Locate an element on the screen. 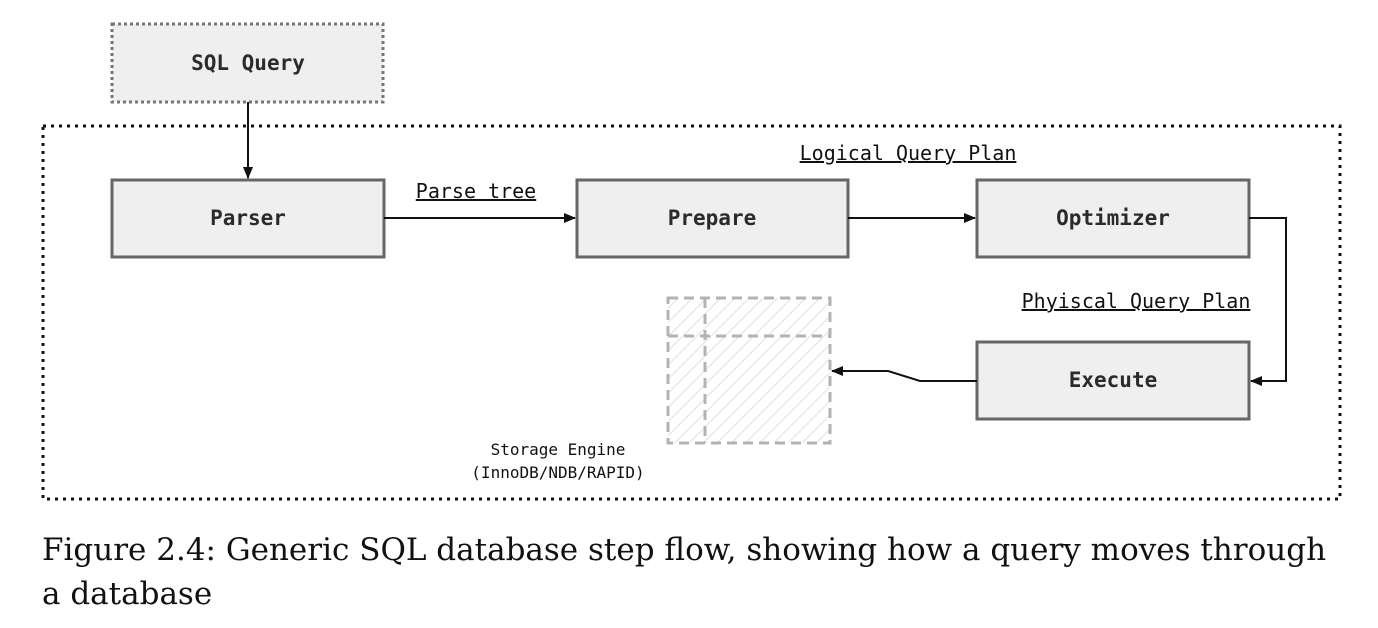  logical-query-plan-label: Logical Query Plan is located at coordinates (908, 153).